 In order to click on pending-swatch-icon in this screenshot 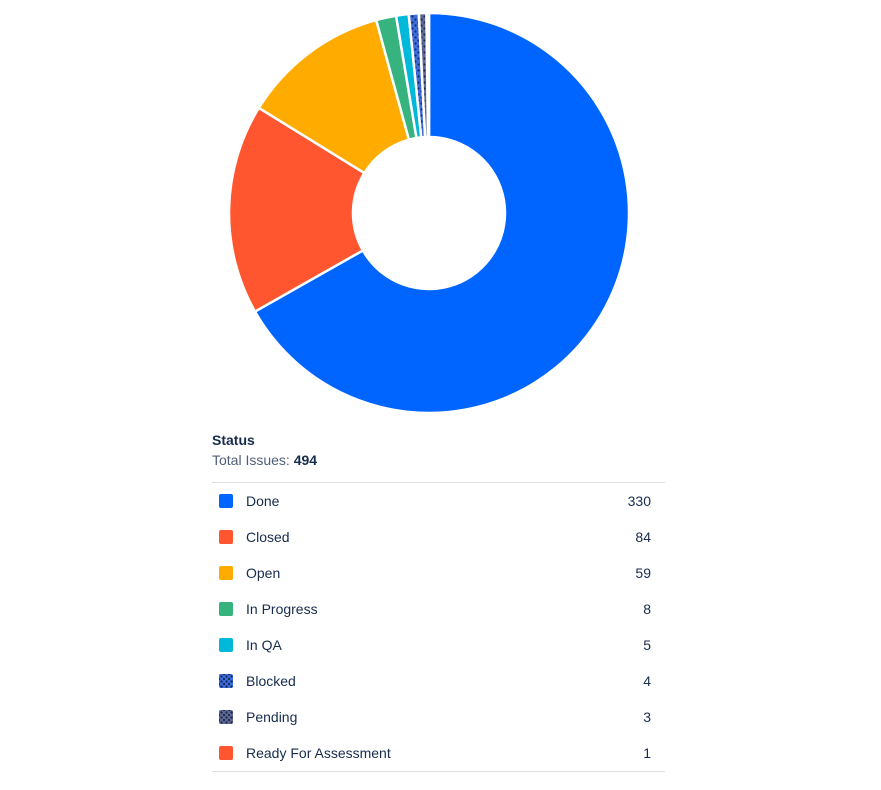, I will do `click(226, 717)`.